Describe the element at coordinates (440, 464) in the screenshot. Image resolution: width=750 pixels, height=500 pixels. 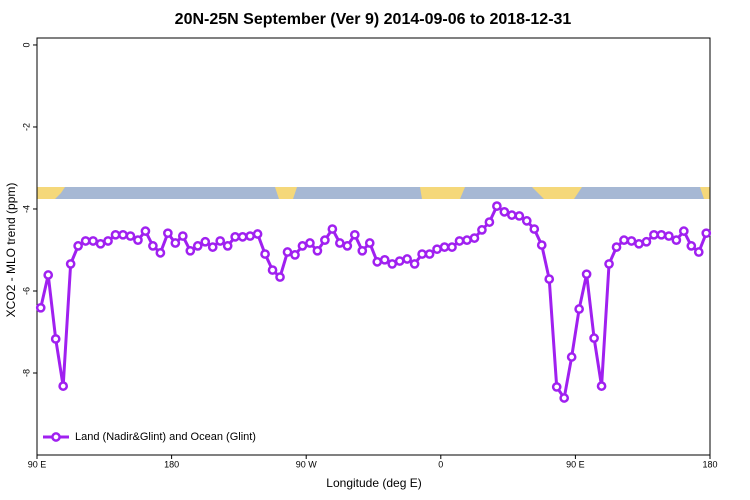
I see `x-tick-label: 0` at that location.